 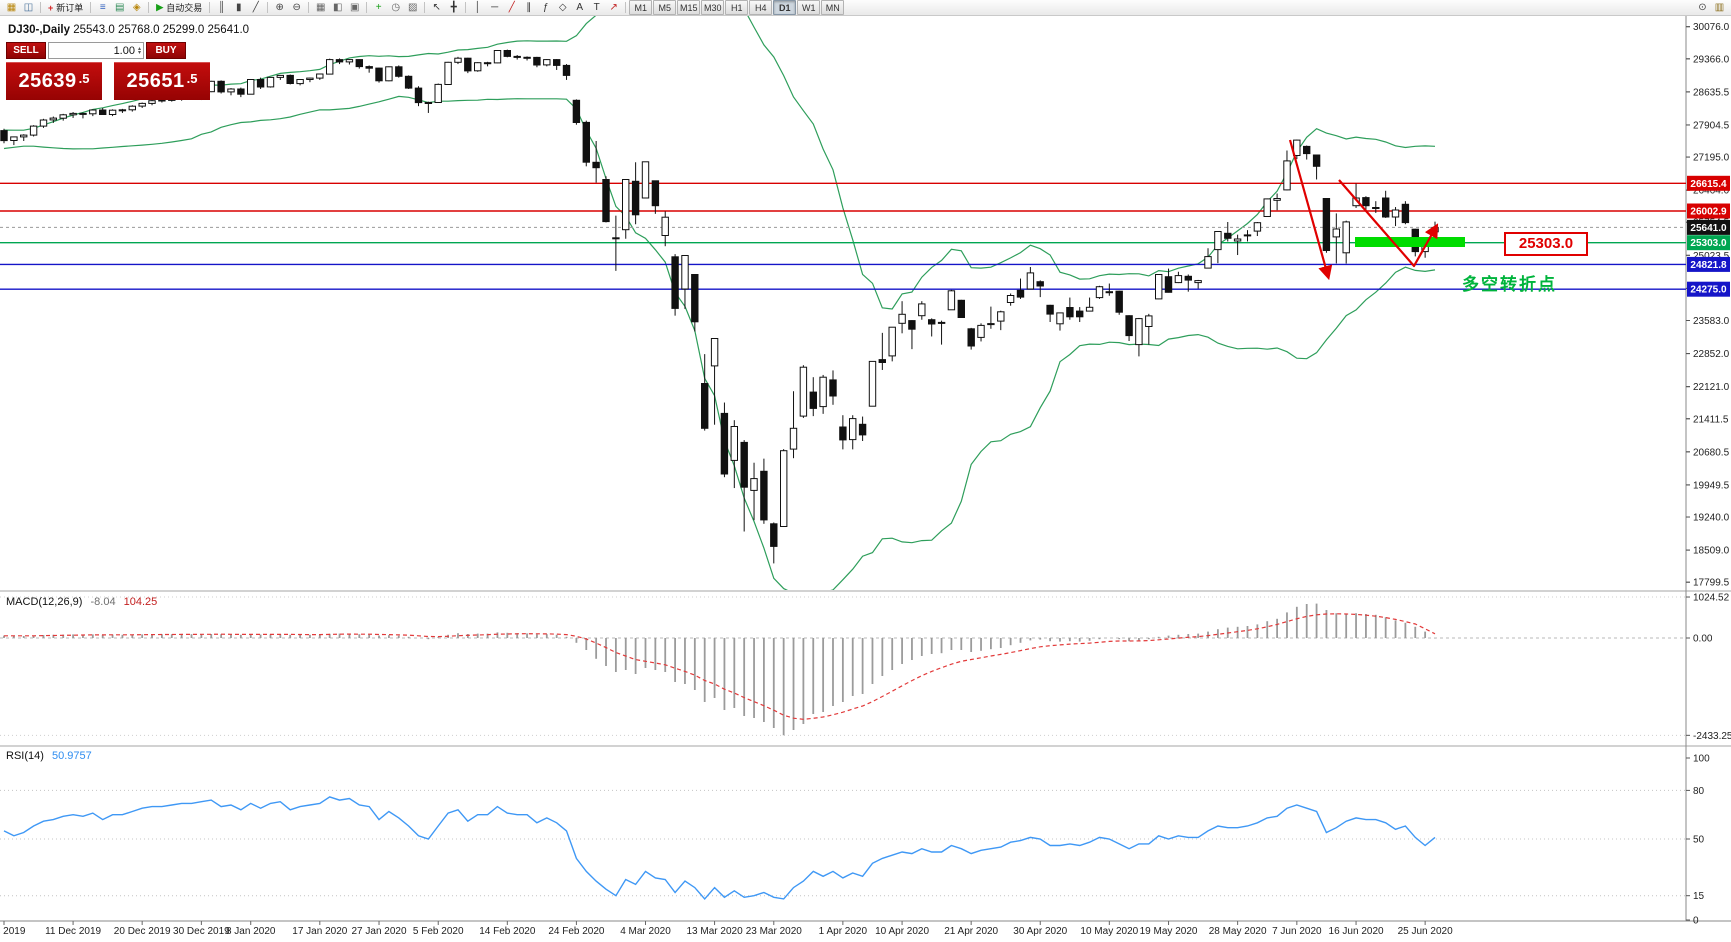 What do you see at coordinates (562, 7) in the screenshot?
I see `shapes-icon: ◇` at bounding box center [562, 7].